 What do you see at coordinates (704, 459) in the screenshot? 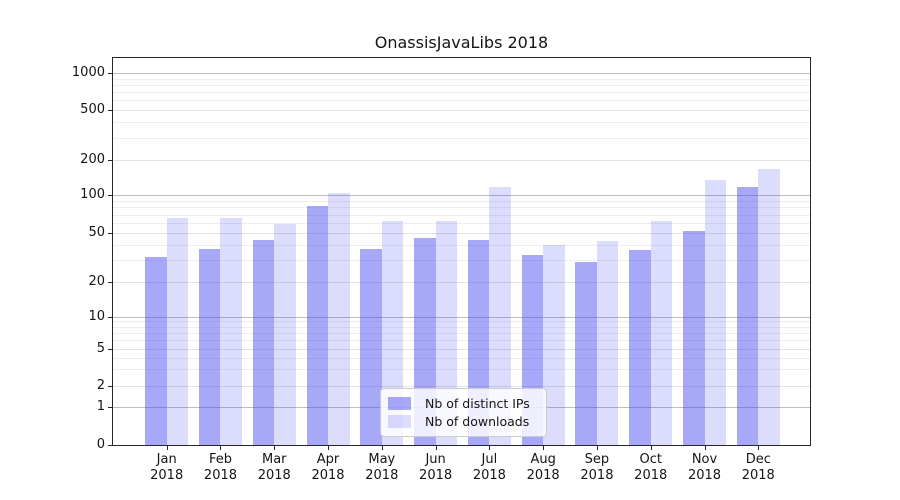
I see `x-tick-label-line: Nov` at bounding box center [704, 459].